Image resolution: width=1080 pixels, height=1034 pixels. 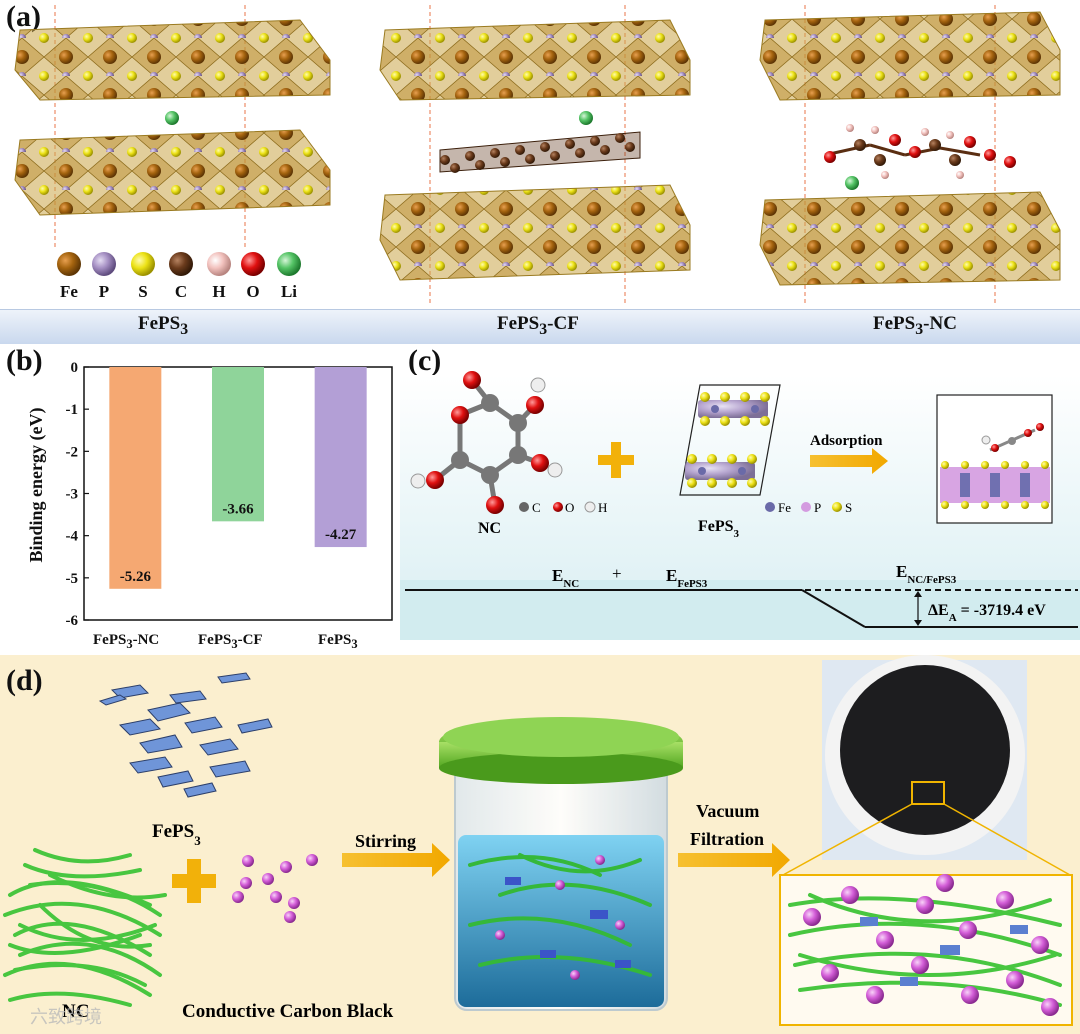 I want to click on x-label-feps3-nc: FePS3-NC, so click(x=126, y=641).